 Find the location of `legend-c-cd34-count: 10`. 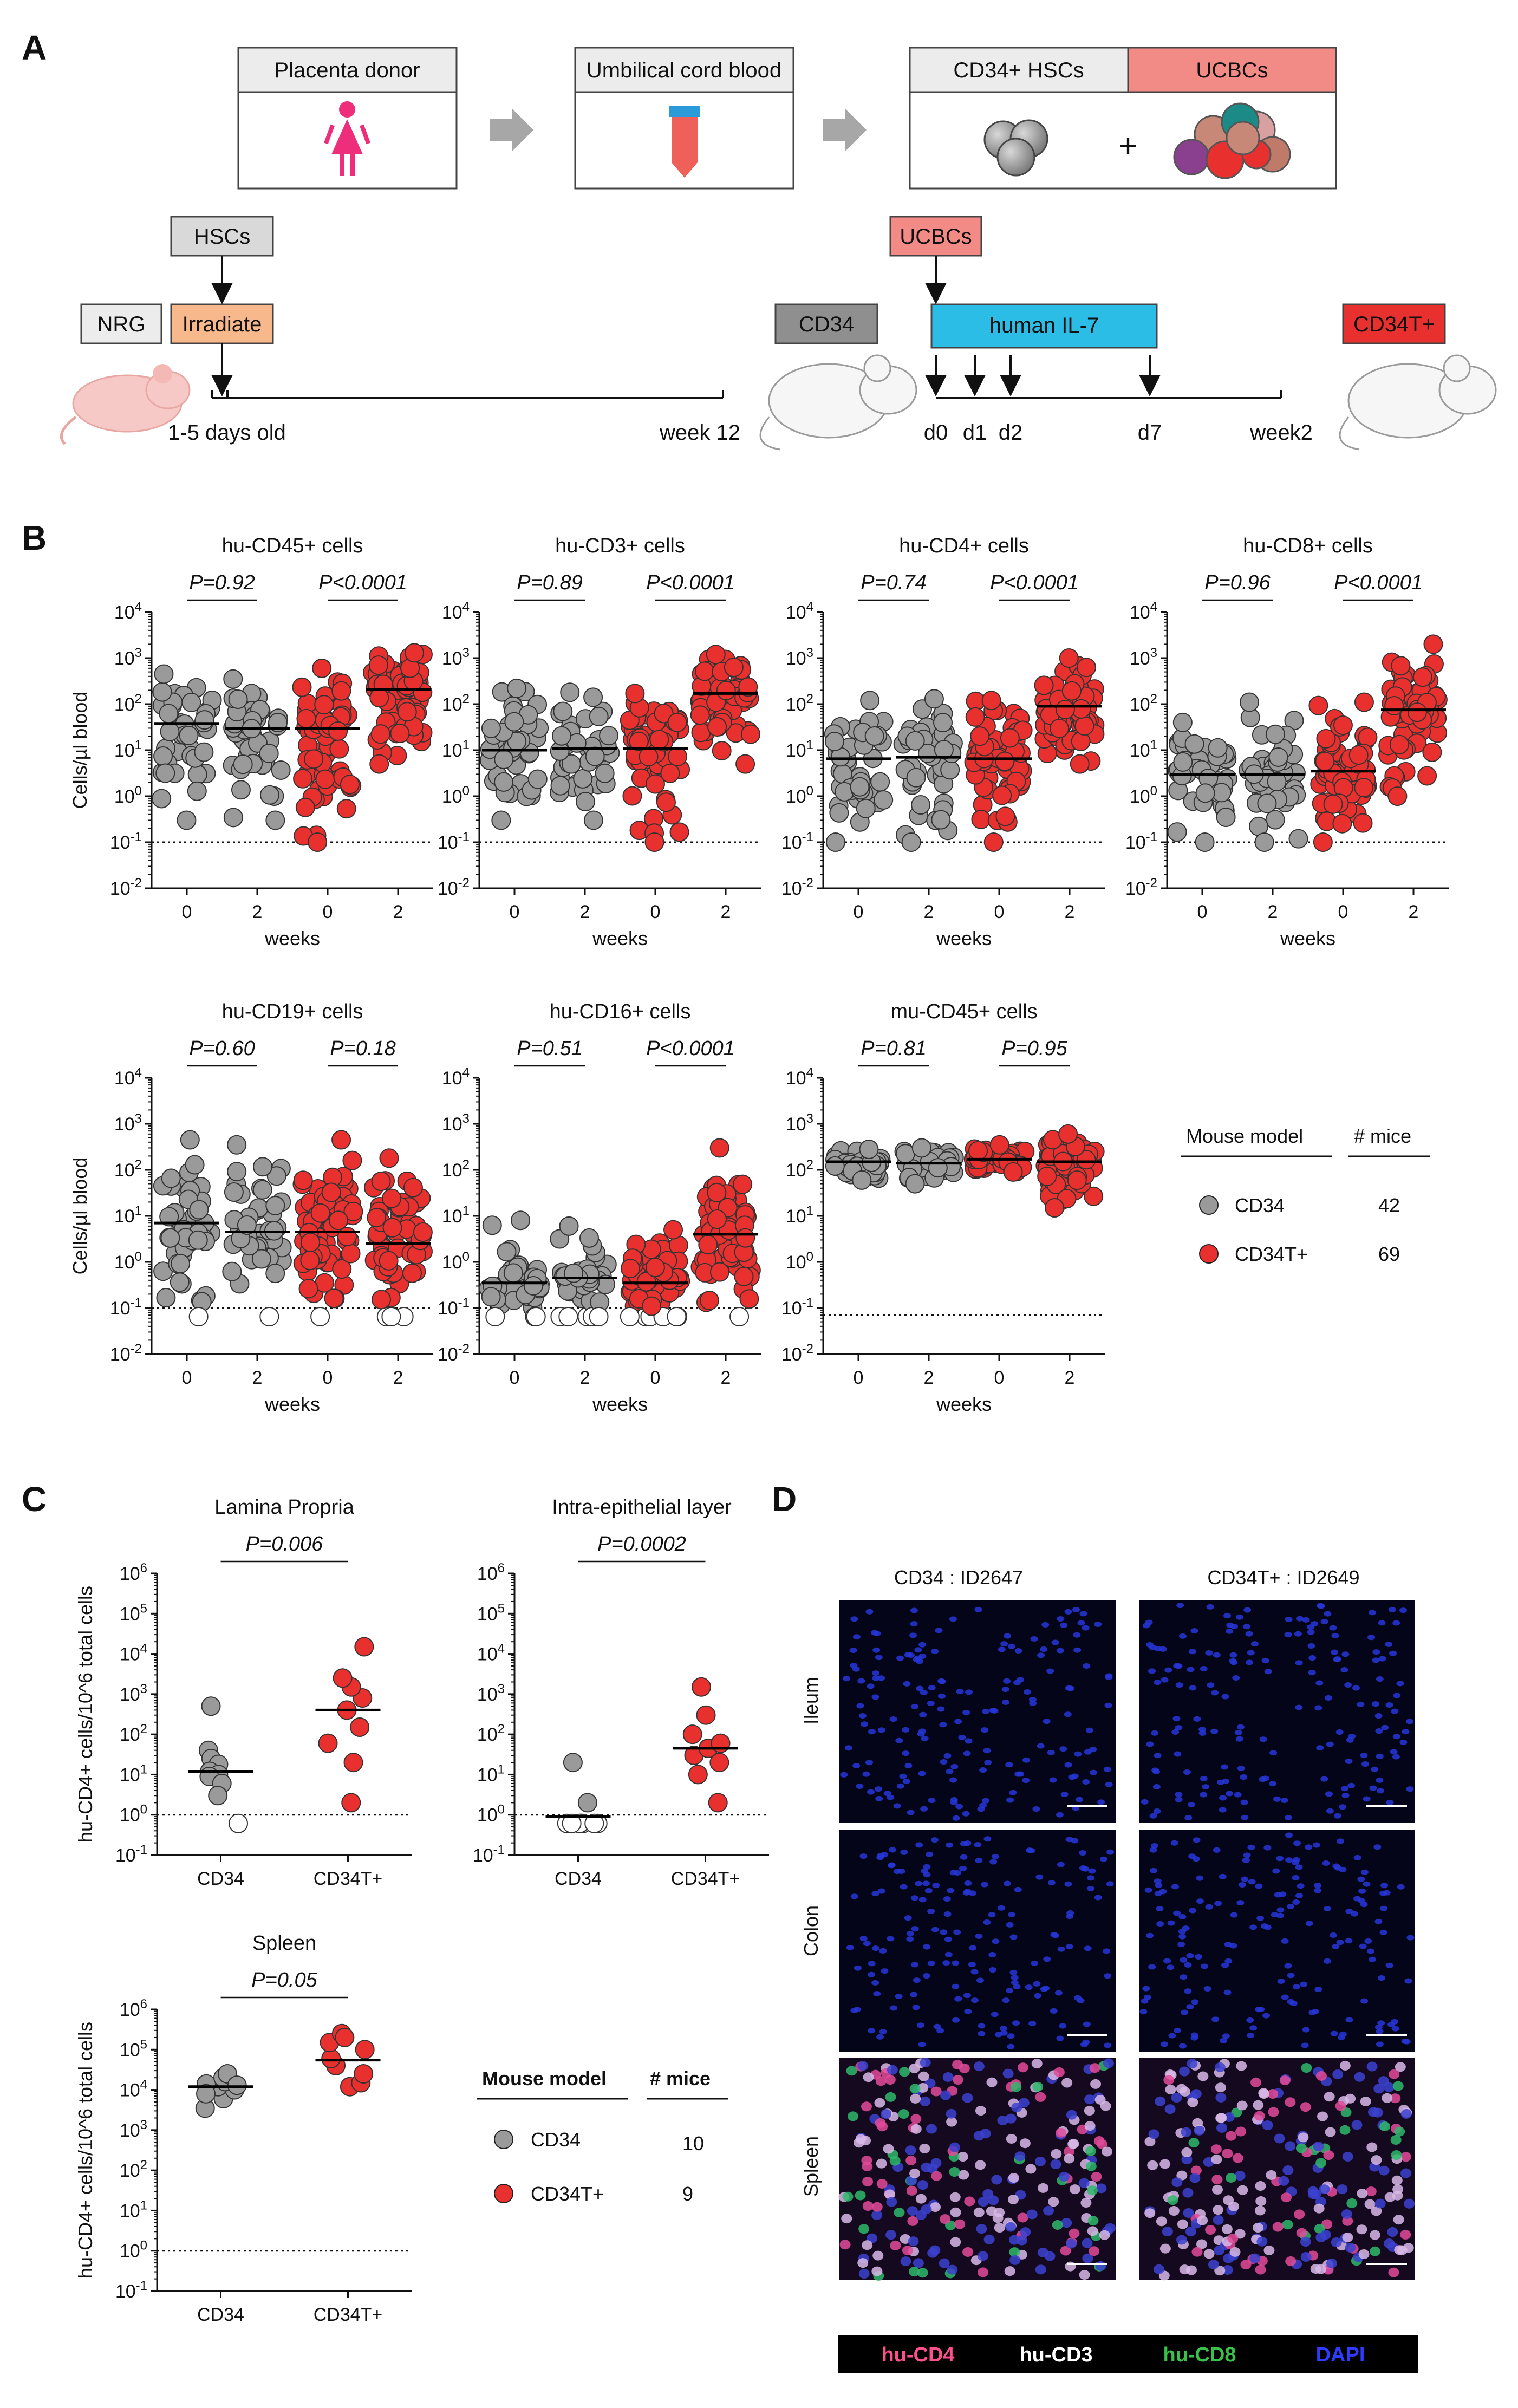

legend-c-cd34-count: 10 is located at coordinates (693, 2143).